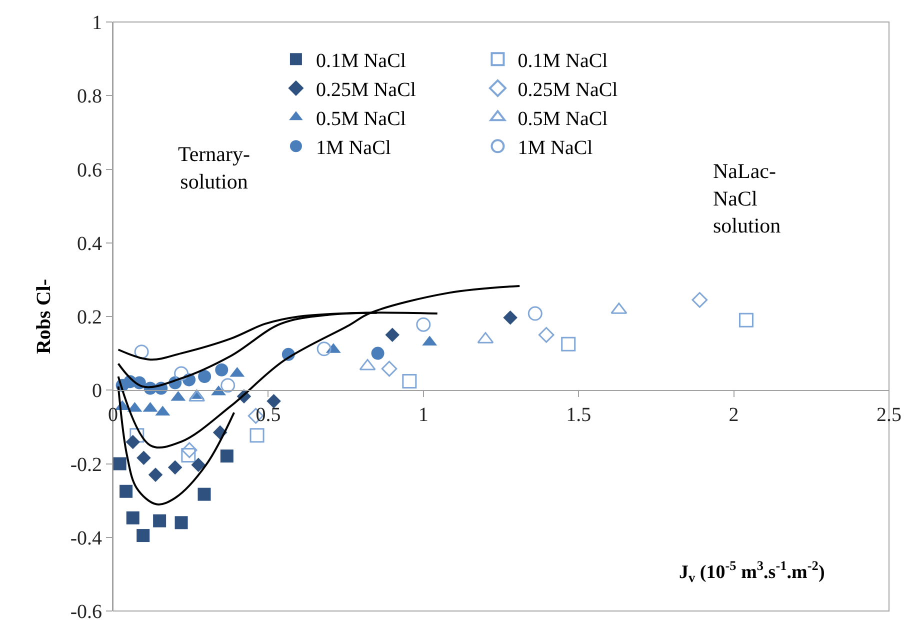  Describe the element at coordinates (86, 612) in the screenshot. I see `y-tick-label: -0.6` at that location.